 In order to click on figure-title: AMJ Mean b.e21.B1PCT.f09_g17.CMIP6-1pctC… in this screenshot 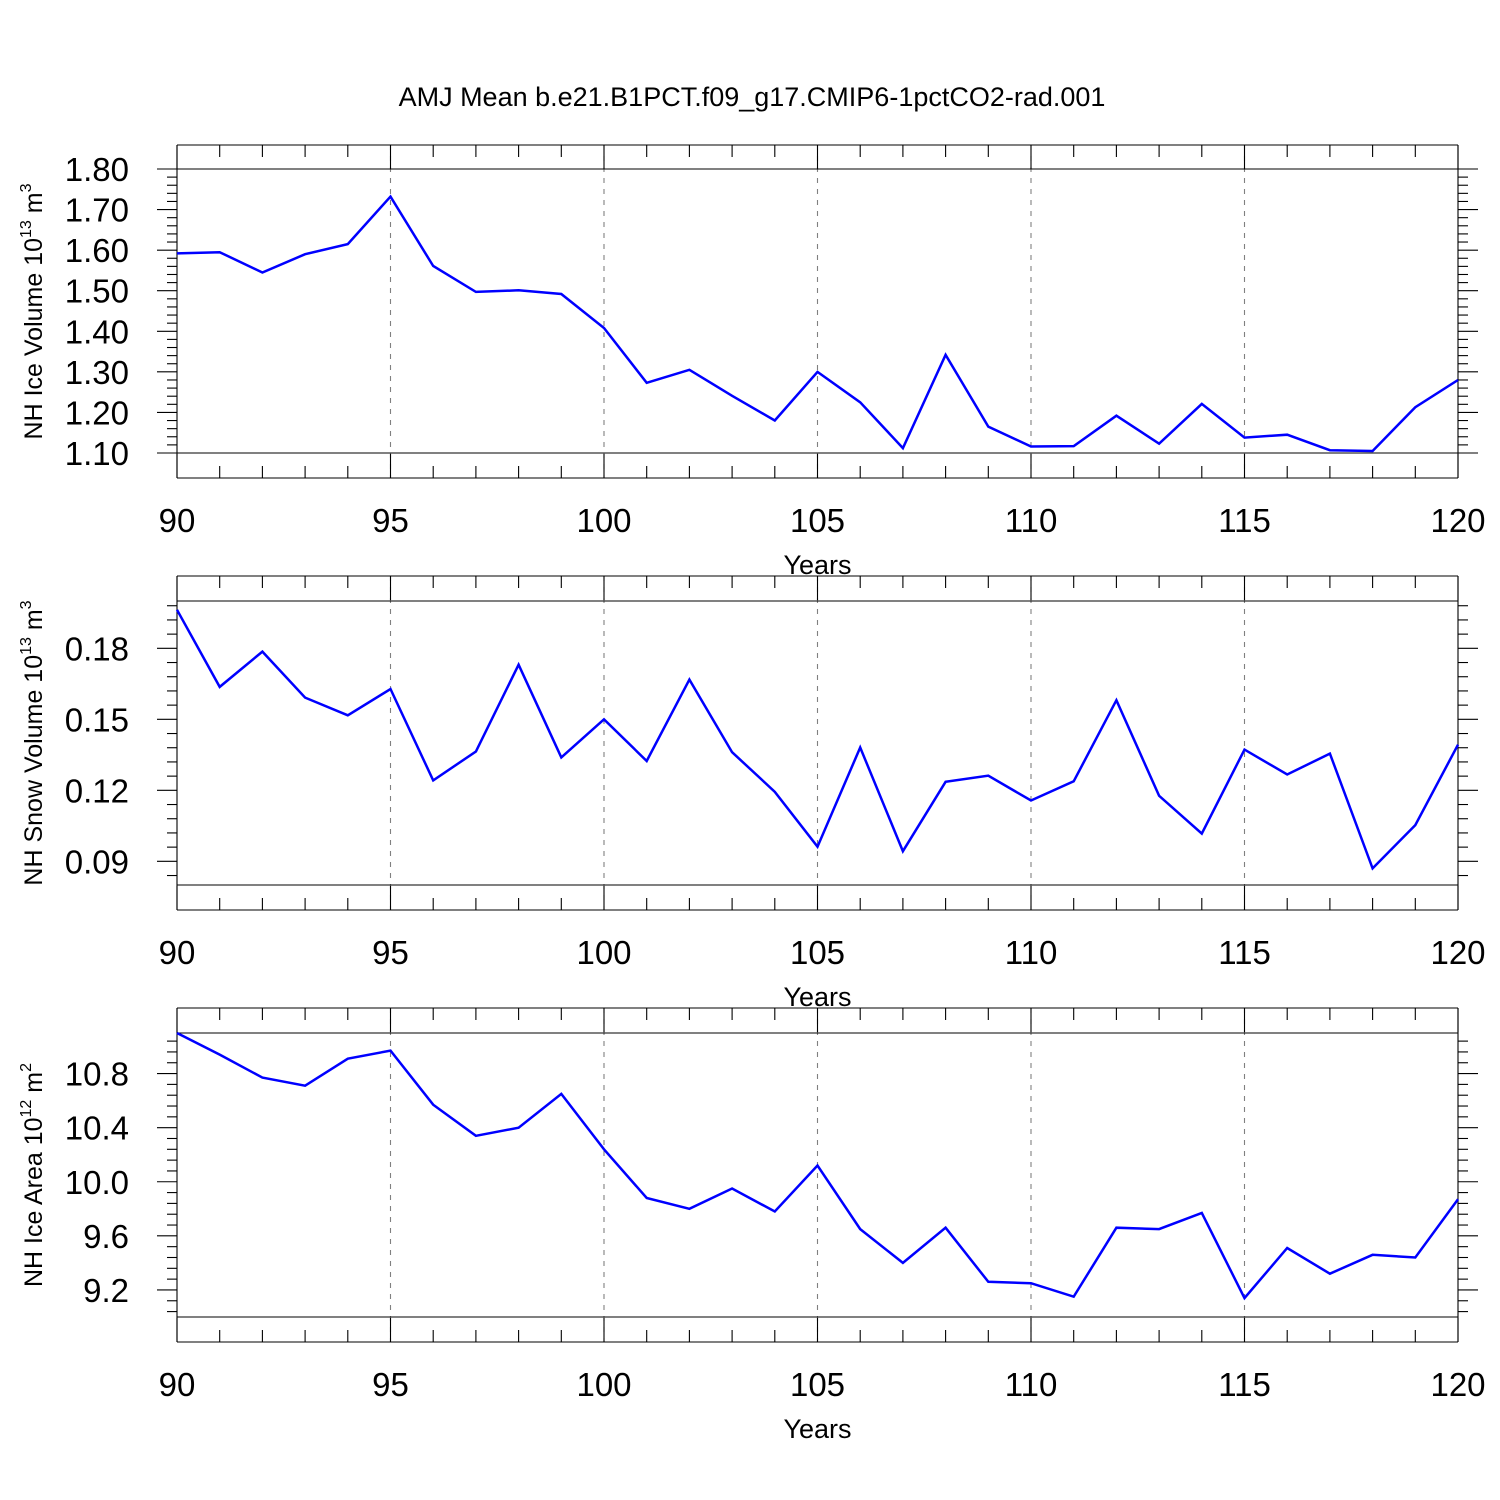, I will do `click(752, 97)`.